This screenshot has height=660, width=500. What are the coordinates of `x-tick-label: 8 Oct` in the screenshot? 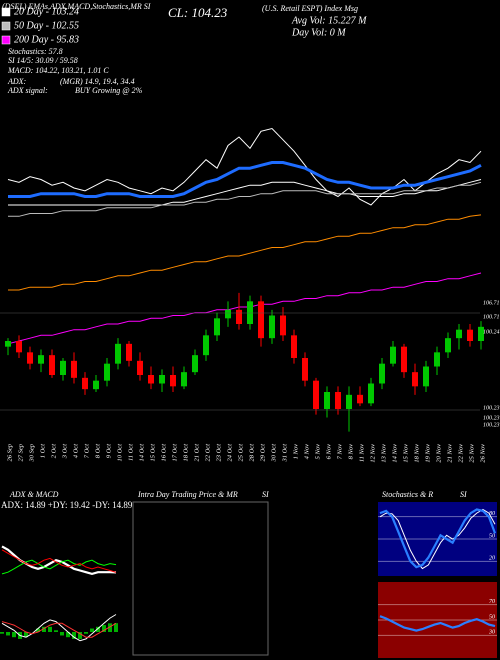 It's located at (97, 451).